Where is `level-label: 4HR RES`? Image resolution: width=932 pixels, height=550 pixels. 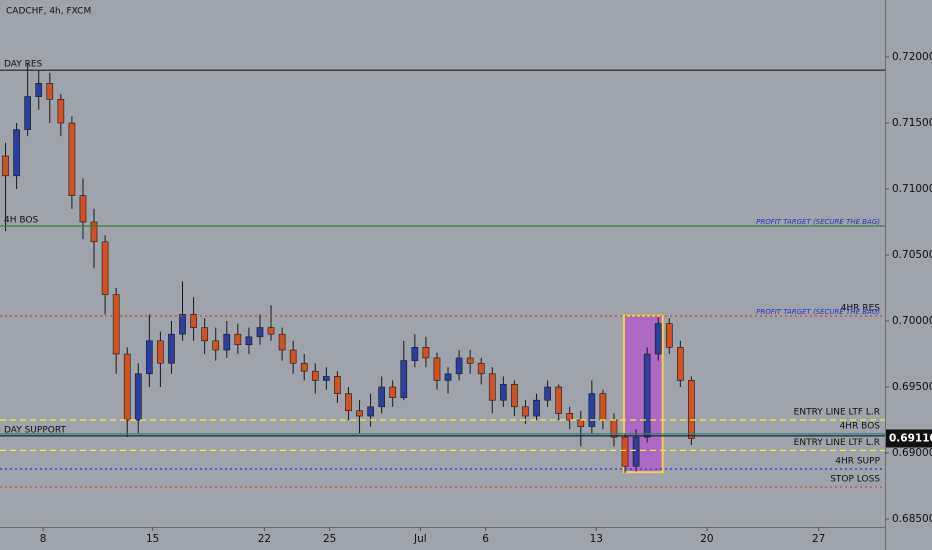 level-label: 4HR RES is located at coordinates (861, 308).